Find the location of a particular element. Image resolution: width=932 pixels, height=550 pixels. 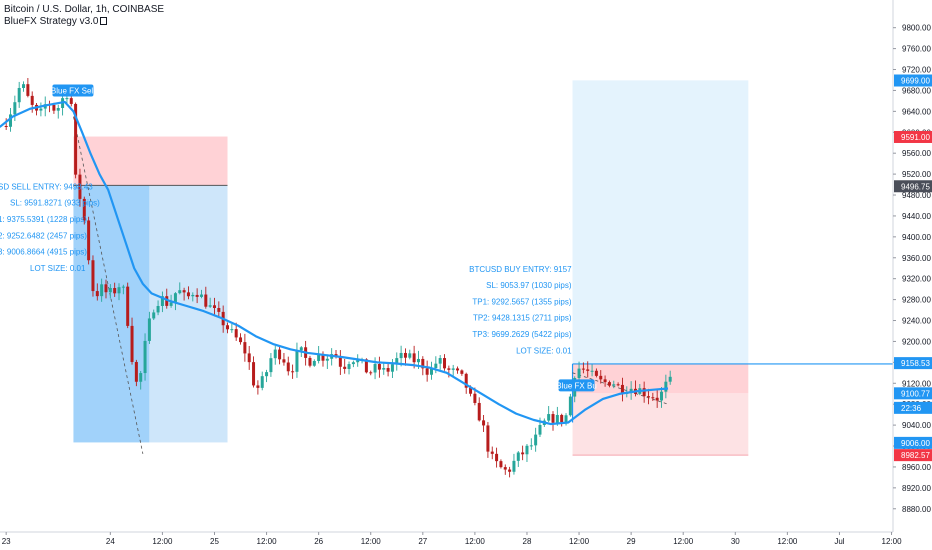

indicator-name: BlueFX Strategy v3.0 is located at coordinates (51, 21).